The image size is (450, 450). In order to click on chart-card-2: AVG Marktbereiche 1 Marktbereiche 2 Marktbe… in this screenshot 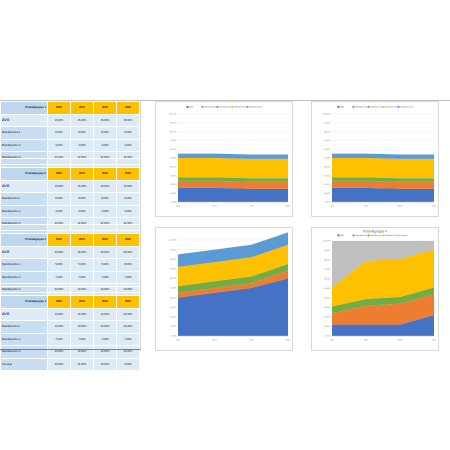, I will do `click(375, 159)`.